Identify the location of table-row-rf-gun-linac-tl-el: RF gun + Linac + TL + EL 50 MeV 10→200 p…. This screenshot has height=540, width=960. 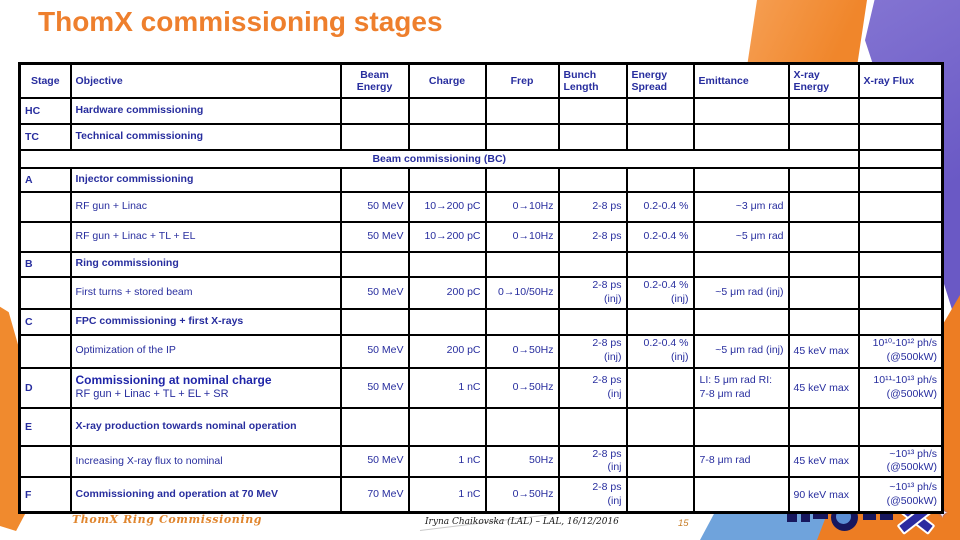
(481, 236).